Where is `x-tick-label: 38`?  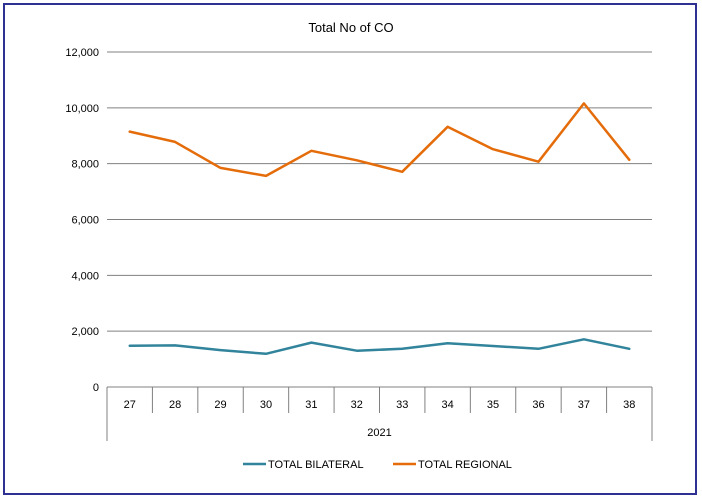 x-tick-label: 38 is located at coordinates (629, 405).